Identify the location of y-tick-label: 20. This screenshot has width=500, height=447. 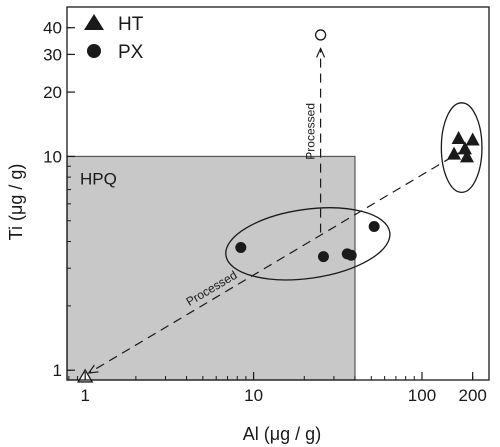
(52, 92).